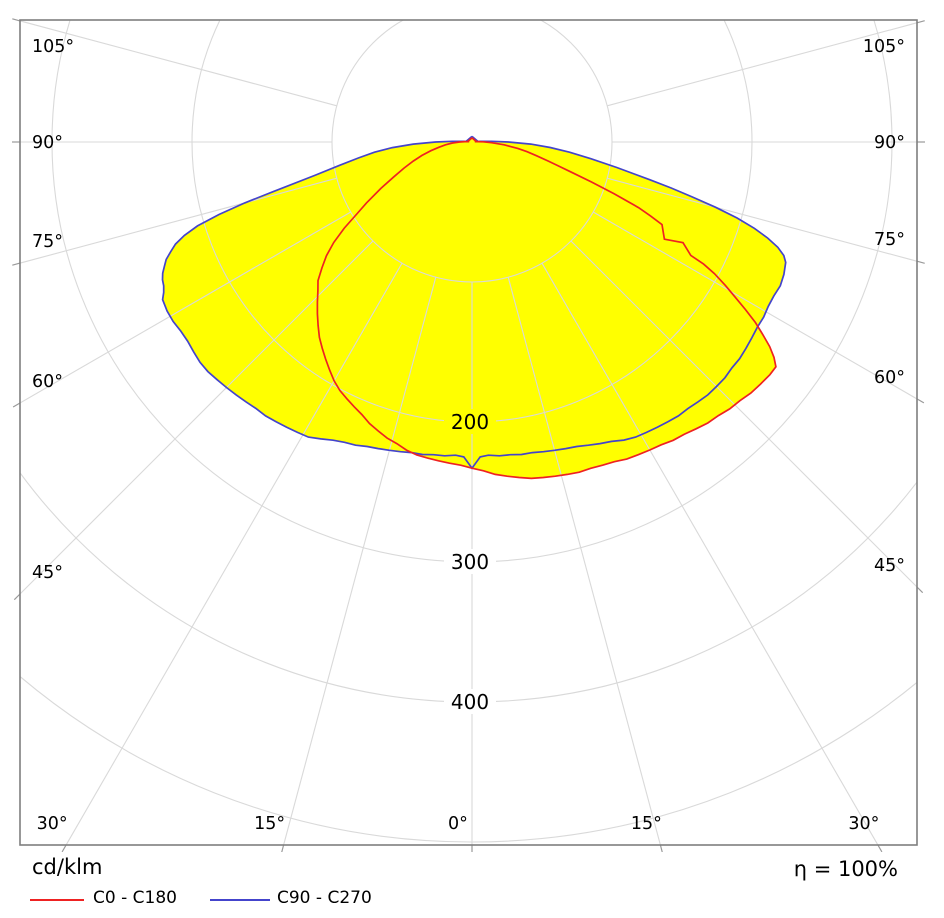 Image resolution: width=944 pixels, height=918 pixels. What do you see at coordinates (845, 869) in the screenshot?
I see `efficiency-label: η = 100%` at bounding box center [845, 869].